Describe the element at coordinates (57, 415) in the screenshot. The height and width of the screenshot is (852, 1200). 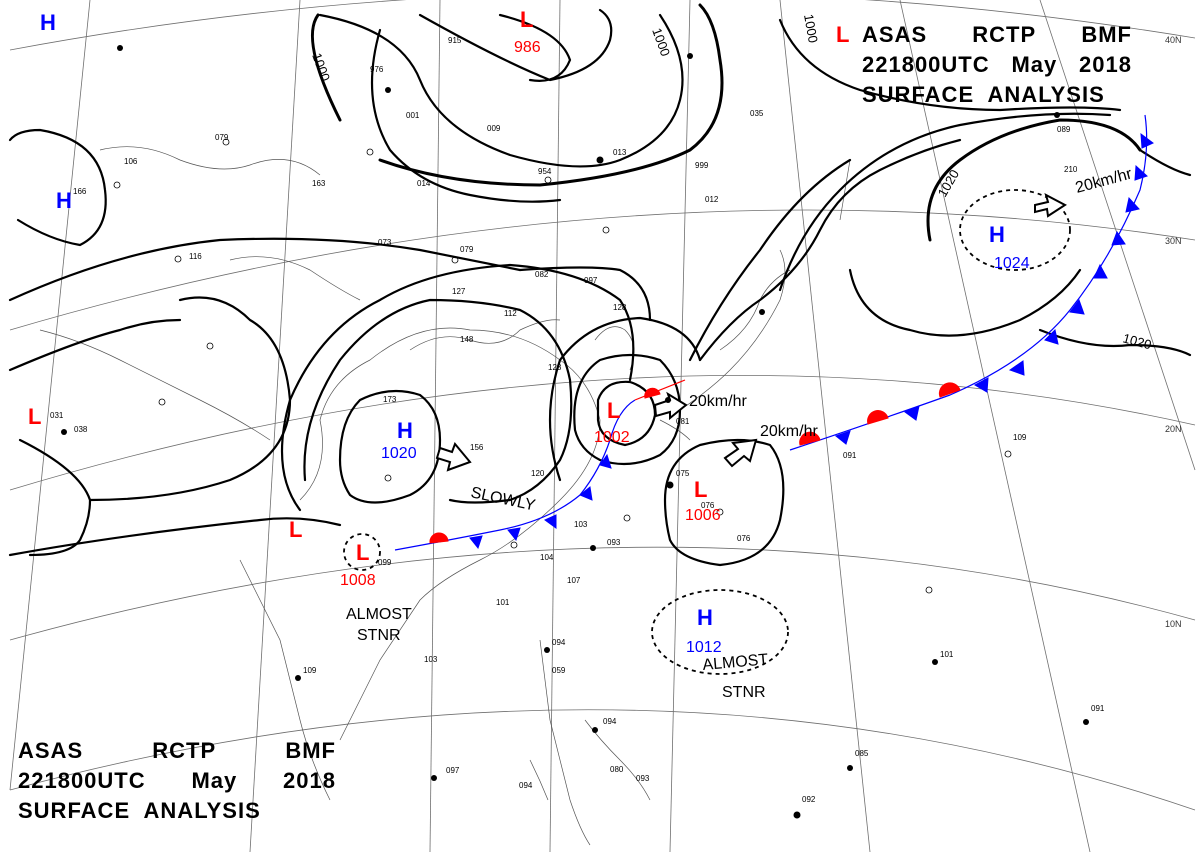
I see `station-obs: 031` at that location.